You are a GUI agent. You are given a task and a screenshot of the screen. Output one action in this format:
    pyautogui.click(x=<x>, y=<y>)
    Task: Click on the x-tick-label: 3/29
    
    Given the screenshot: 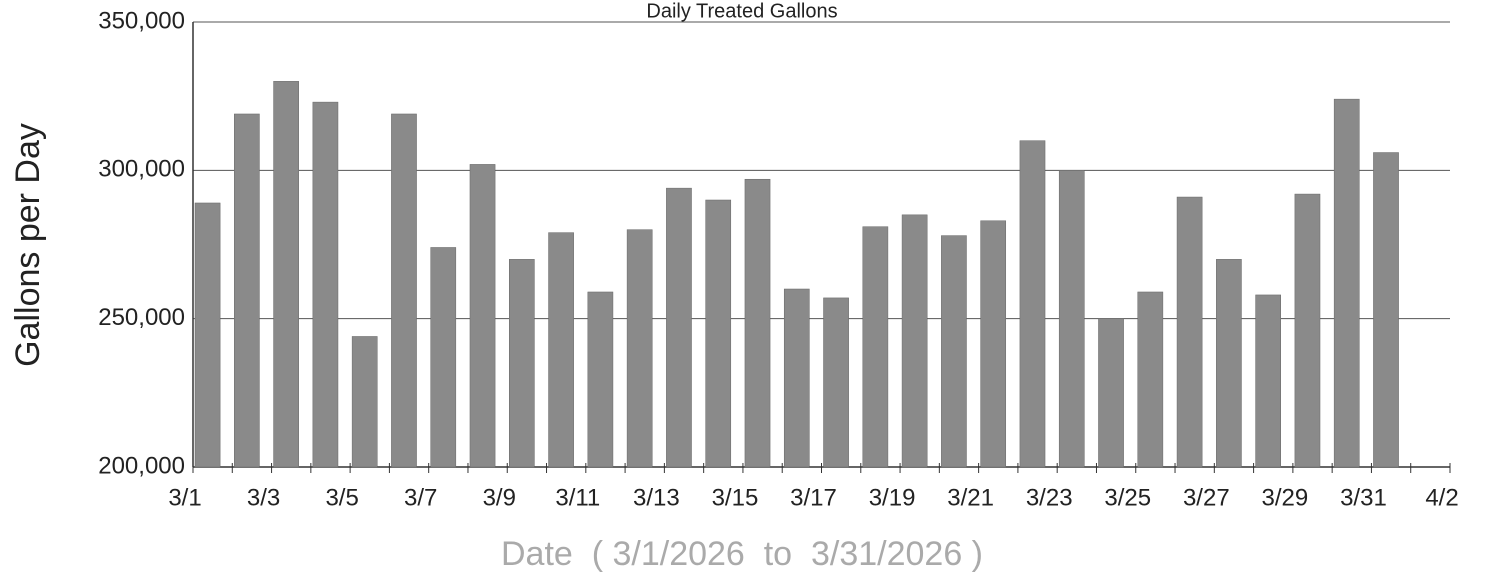 What is the action you would take?
    pyautogui.click(x=1285, y=497)
    